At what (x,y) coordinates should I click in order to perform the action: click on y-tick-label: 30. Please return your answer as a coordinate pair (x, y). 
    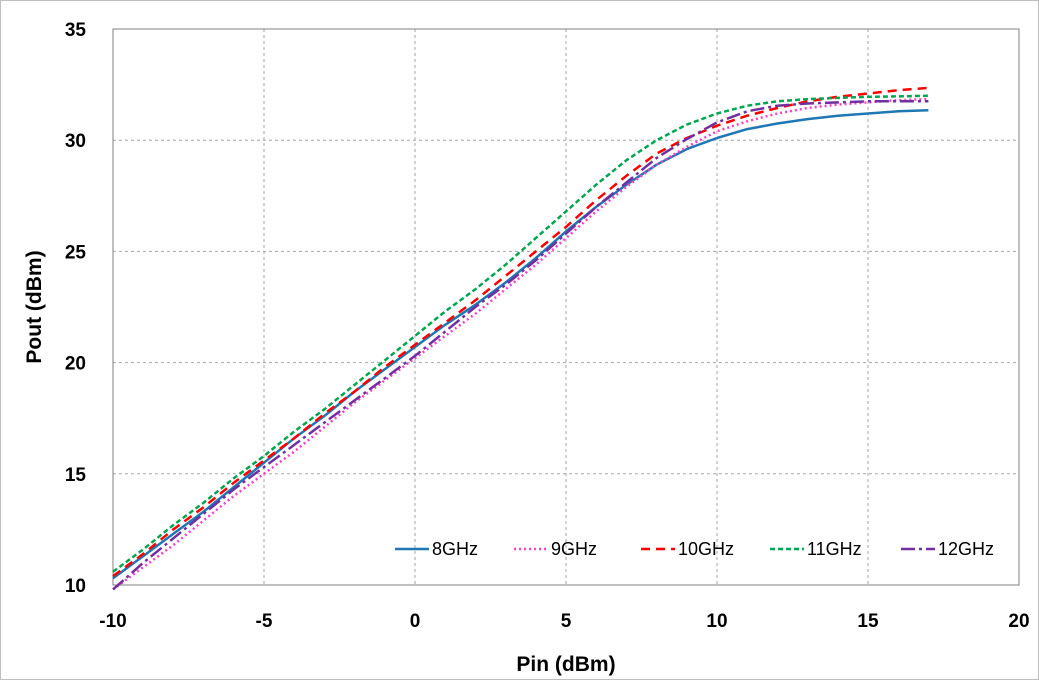
    Looking at the image, I should click on (75, 141).